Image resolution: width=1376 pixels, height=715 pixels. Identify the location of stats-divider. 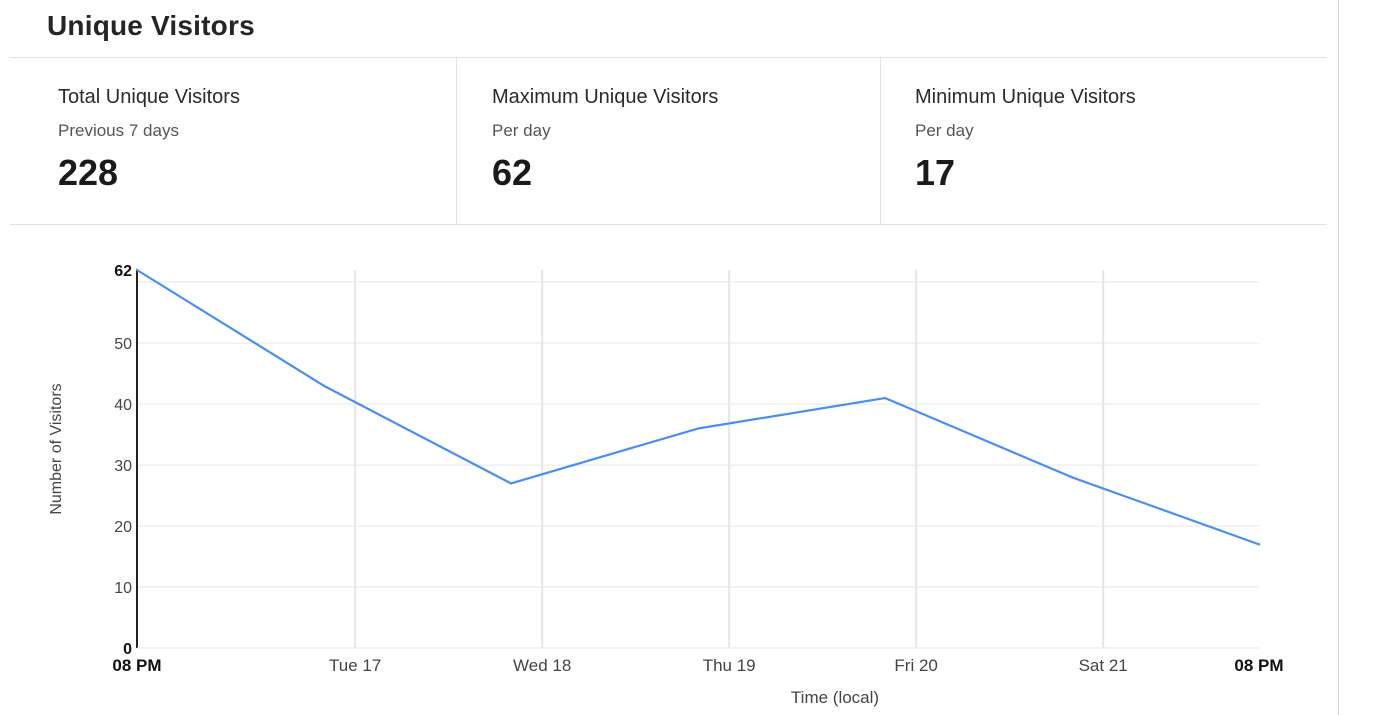
(668, 224).